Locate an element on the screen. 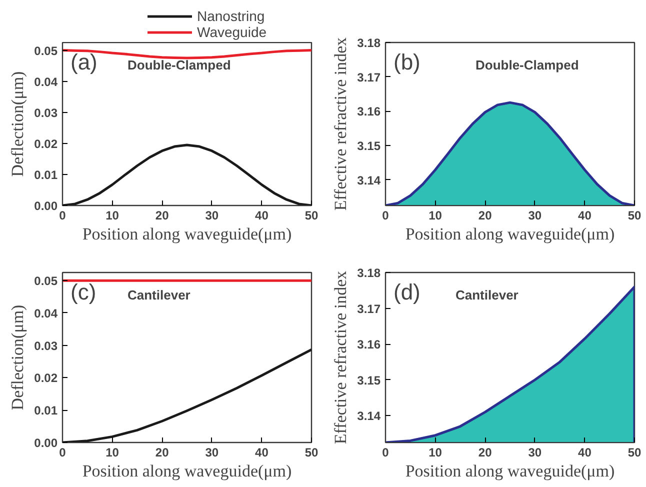 The image size is (646, 487). annotation: (d) is located at coordinates (407, 292).